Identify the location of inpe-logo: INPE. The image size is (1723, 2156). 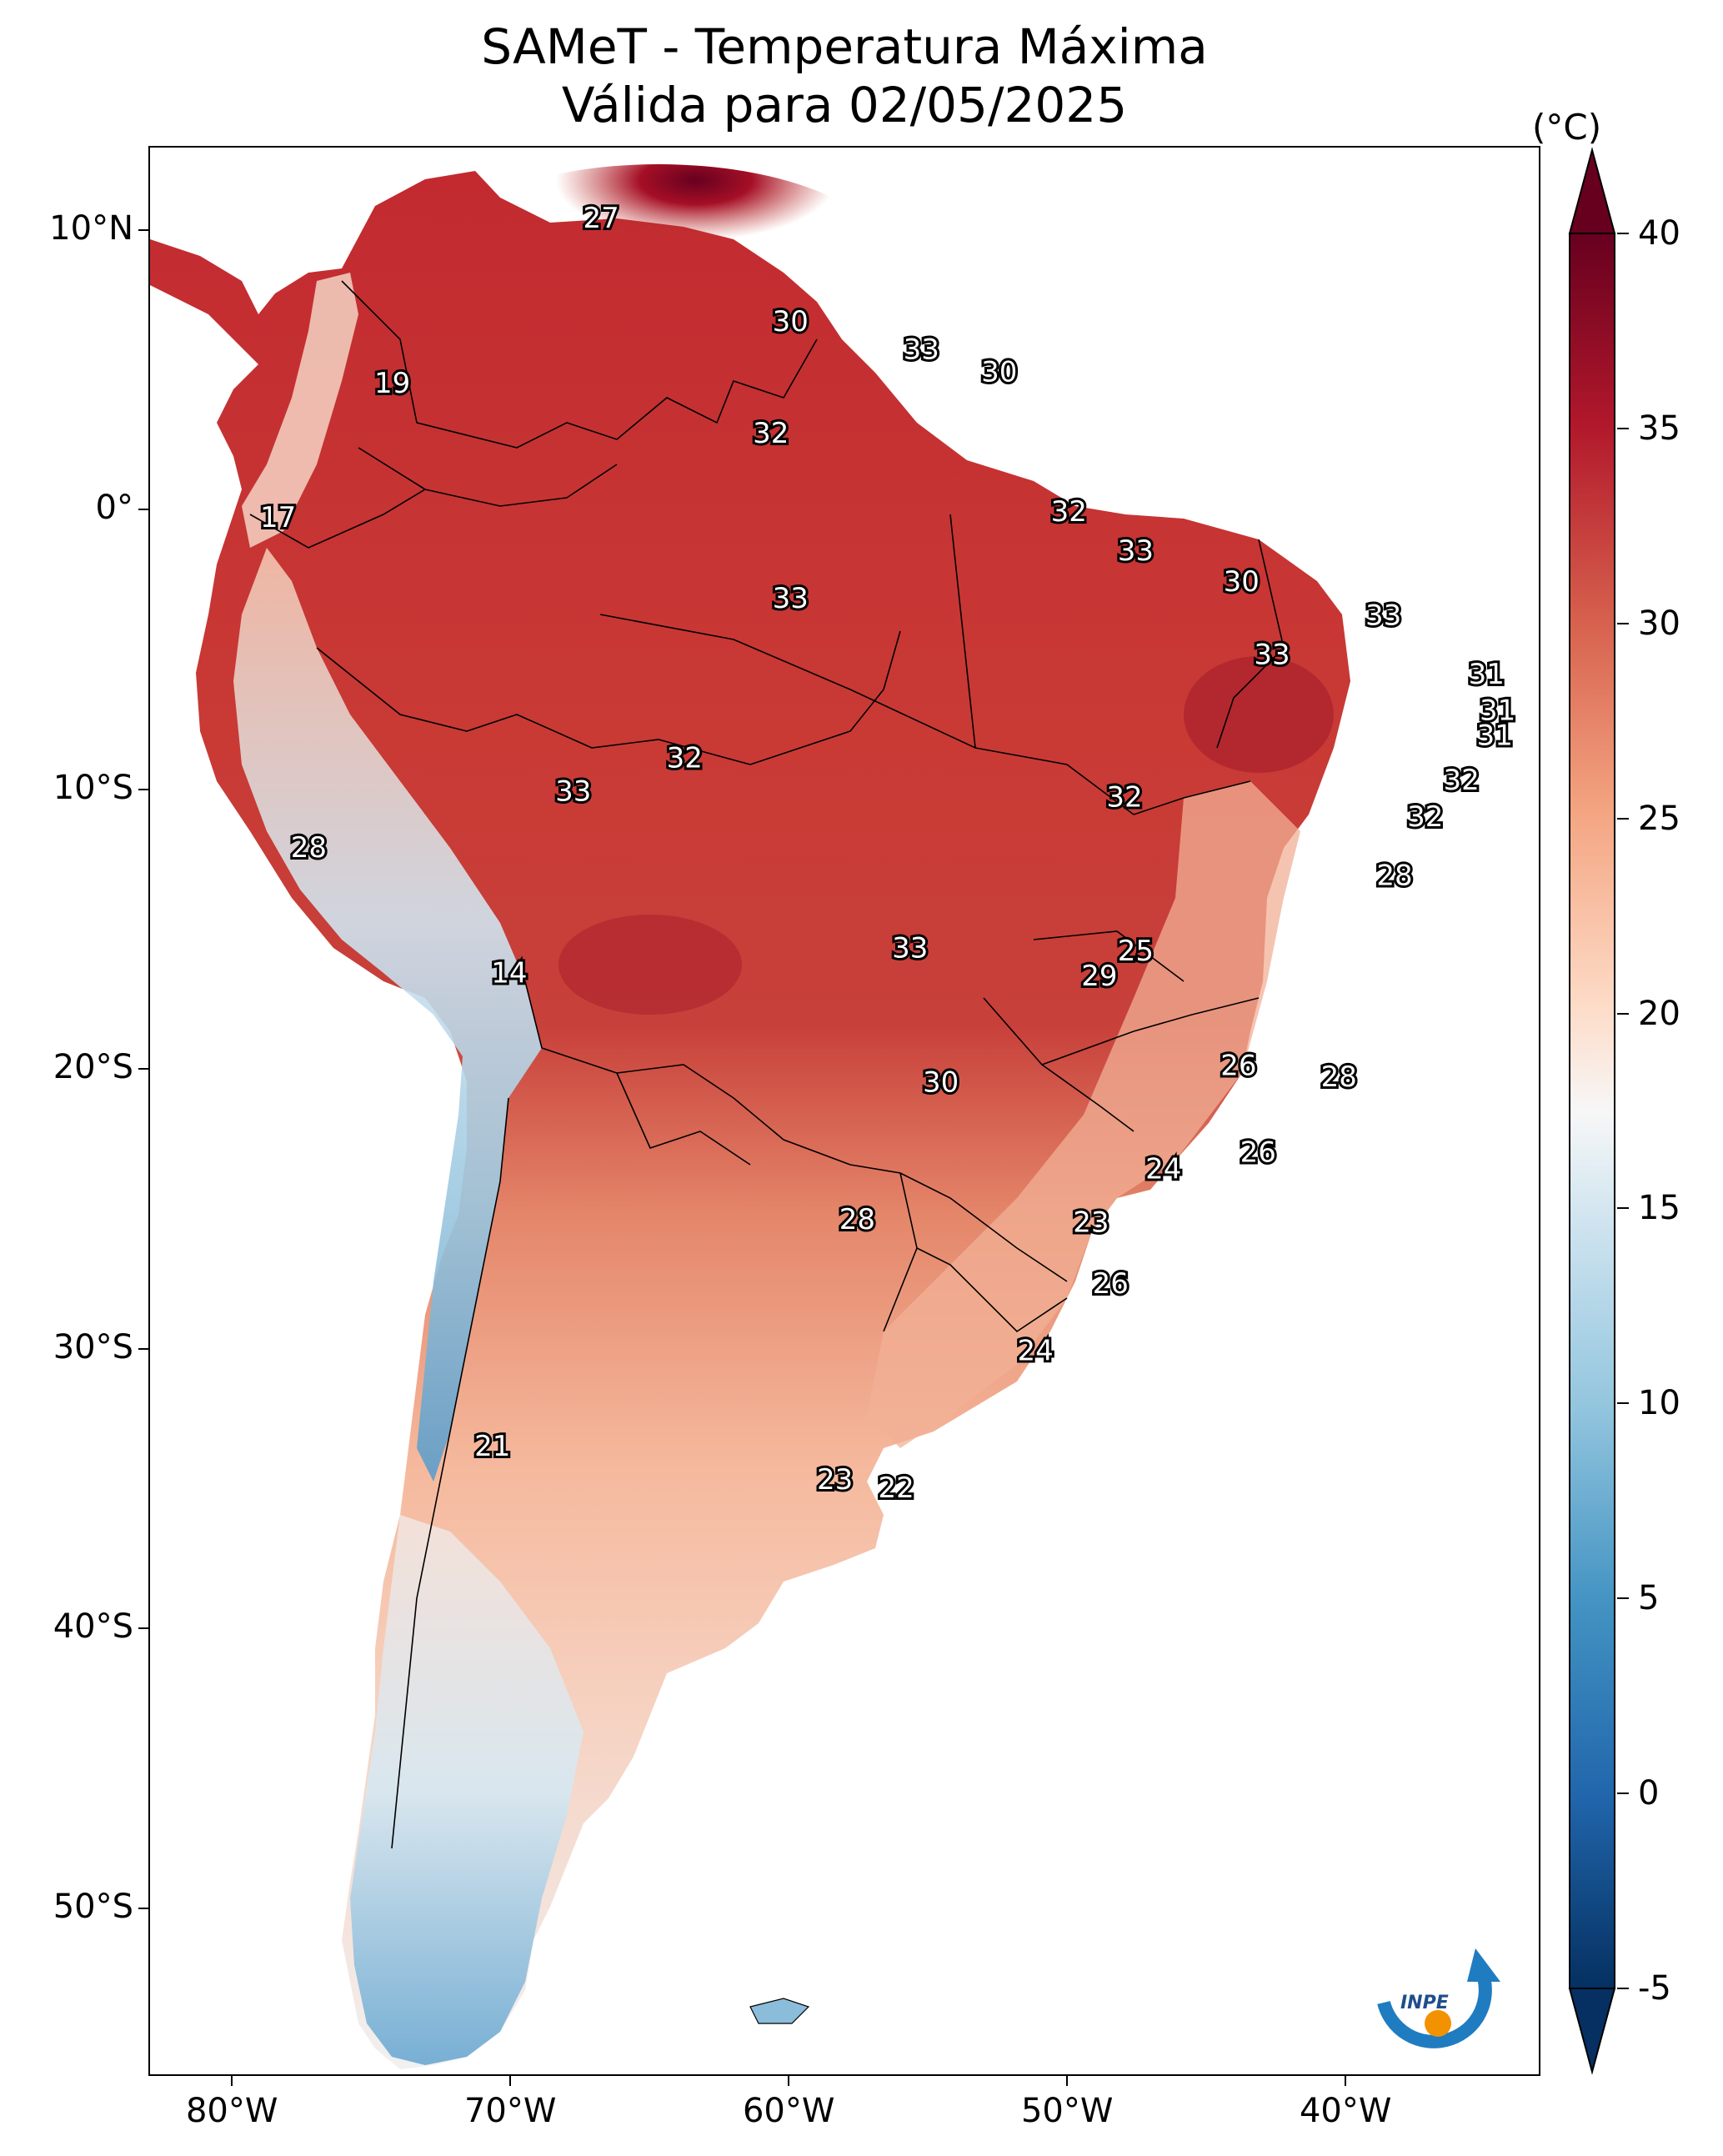
(1438, 1998).